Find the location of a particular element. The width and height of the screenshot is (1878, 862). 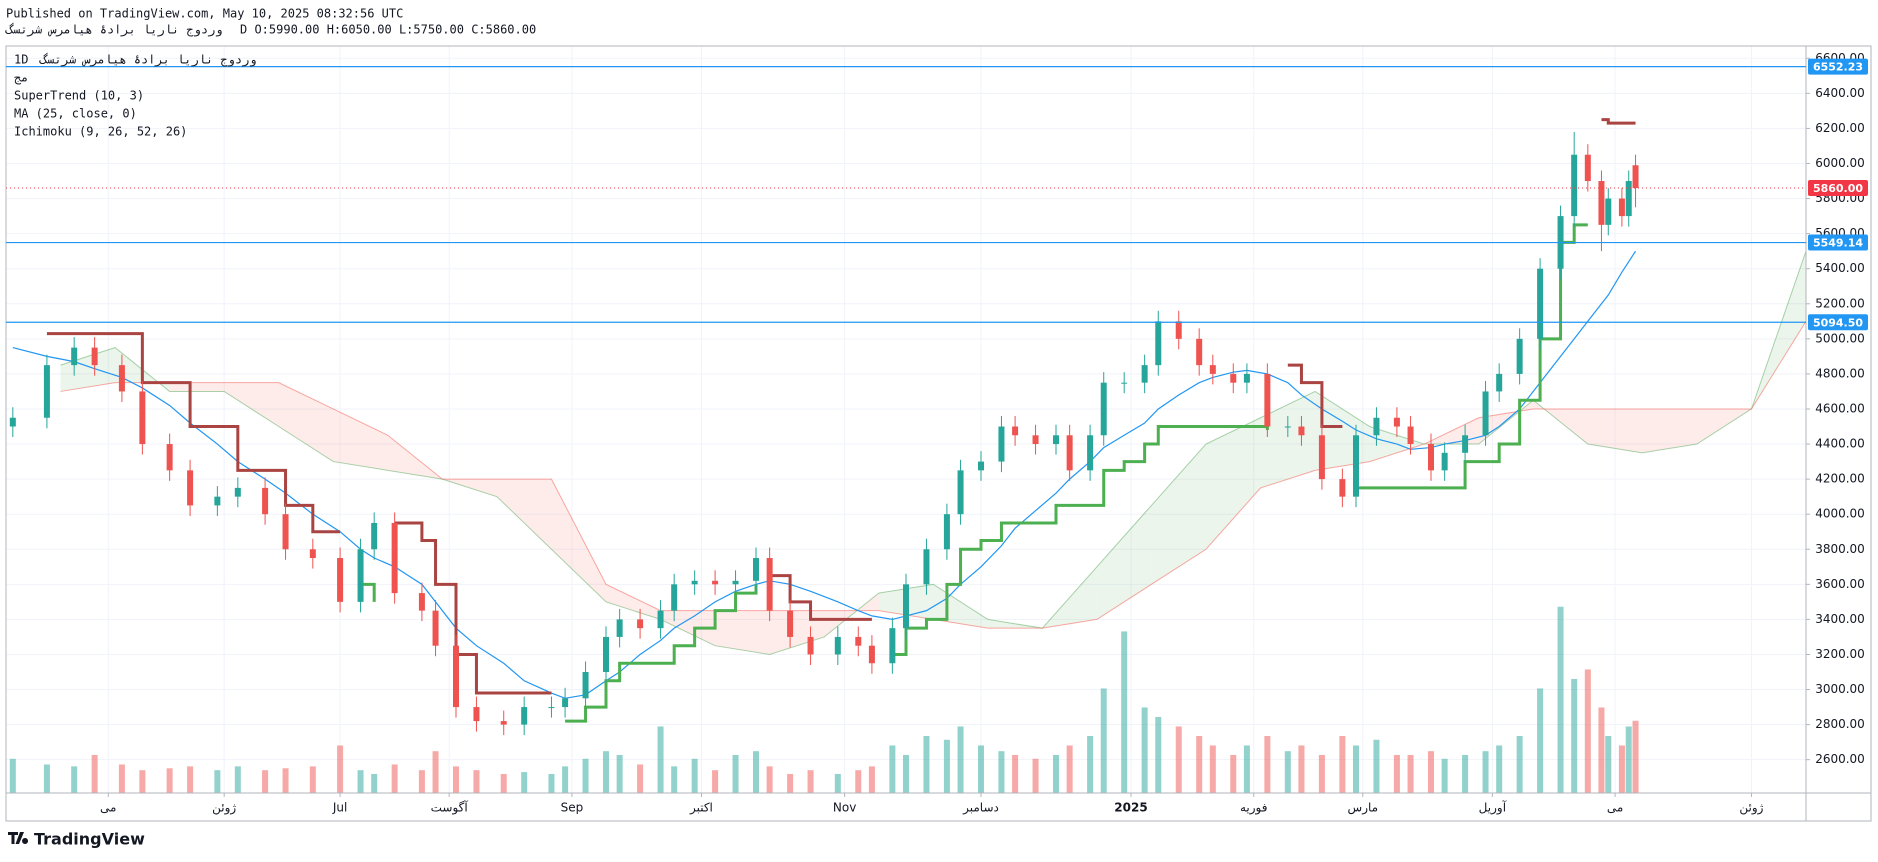

legend-volume: مج is located at coordinates (21, 78).